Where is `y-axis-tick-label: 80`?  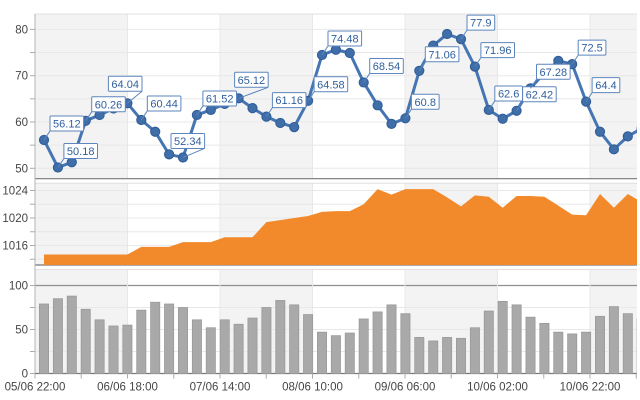
y-axis-tick-label: 80 is located at coordinates (21, 30).